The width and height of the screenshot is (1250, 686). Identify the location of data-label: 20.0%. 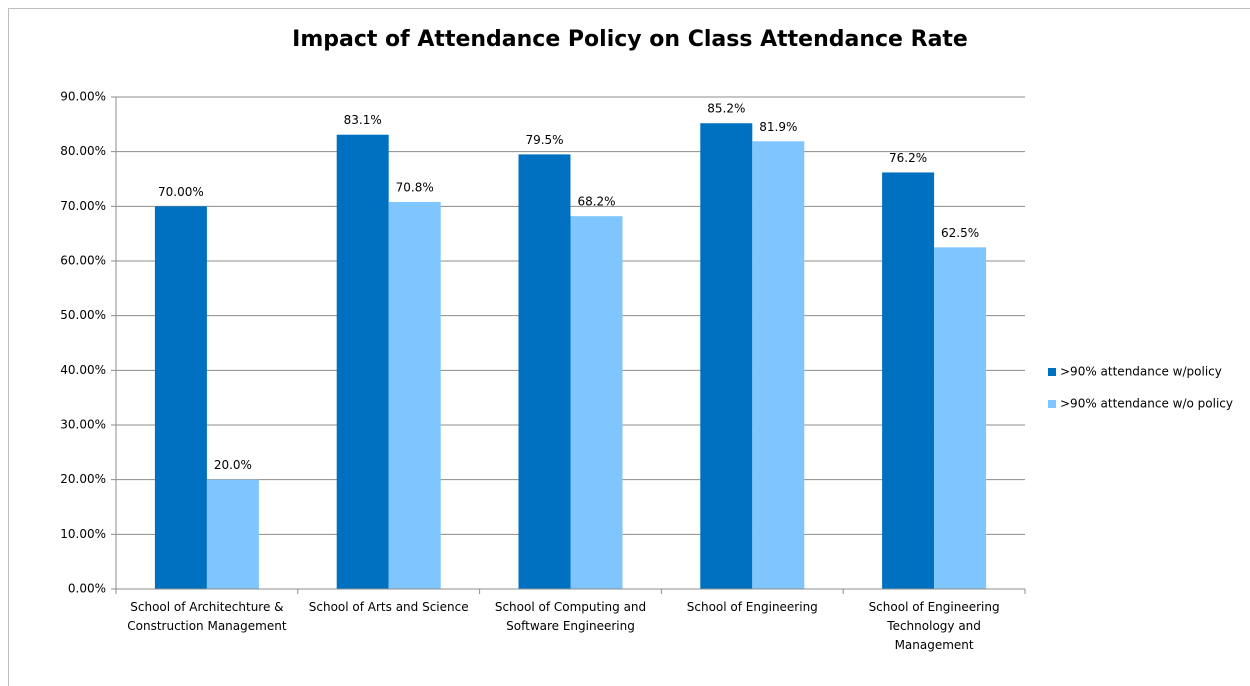
(233, 465).